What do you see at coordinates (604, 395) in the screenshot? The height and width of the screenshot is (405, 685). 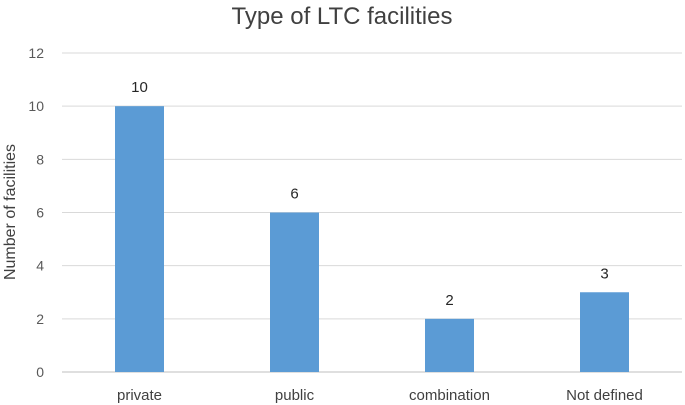 I see `x-category-label: Not defined` at bounding box center [604, 395].